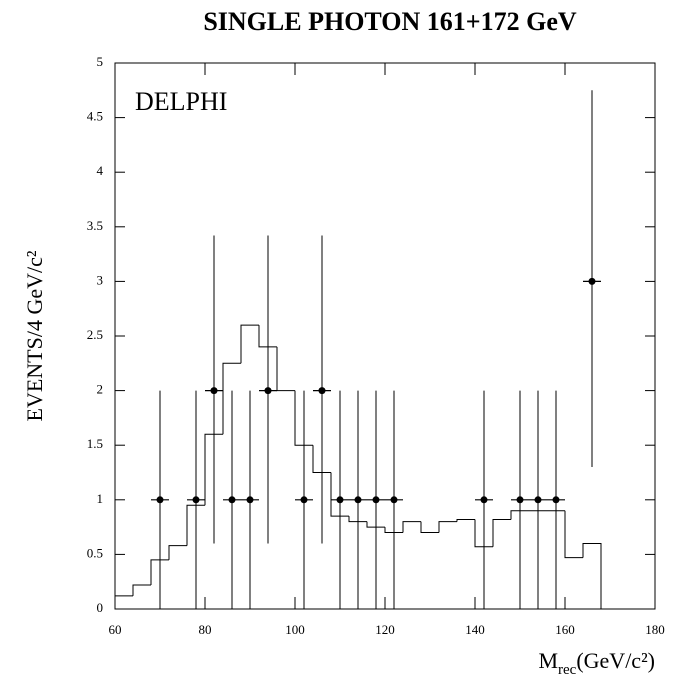 This screenshot has width=673, height=686. Describe the element at coordinates (95, 552) in the screenshot. I see `y-tick-label: 0.5` at that location.